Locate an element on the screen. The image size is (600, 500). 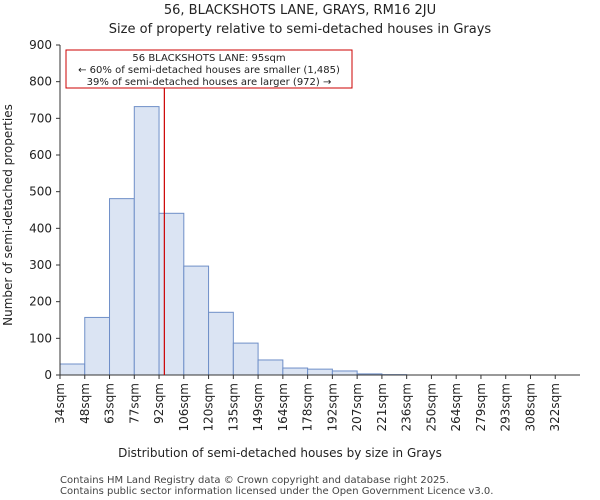
x-tick-label: 34sqm is located at coordinates (60, 403).